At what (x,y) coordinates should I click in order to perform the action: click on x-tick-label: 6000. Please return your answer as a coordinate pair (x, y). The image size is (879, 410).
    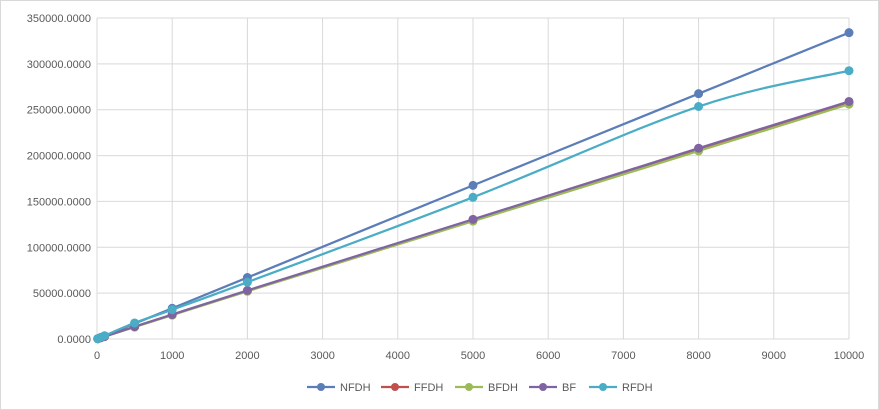
    Looking at the image, I should click on (548, 356).